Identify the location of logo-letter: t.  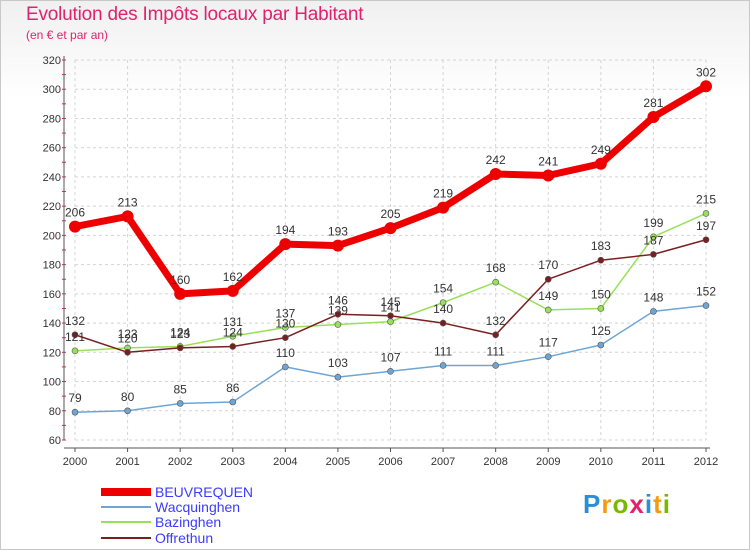
(658, 504).